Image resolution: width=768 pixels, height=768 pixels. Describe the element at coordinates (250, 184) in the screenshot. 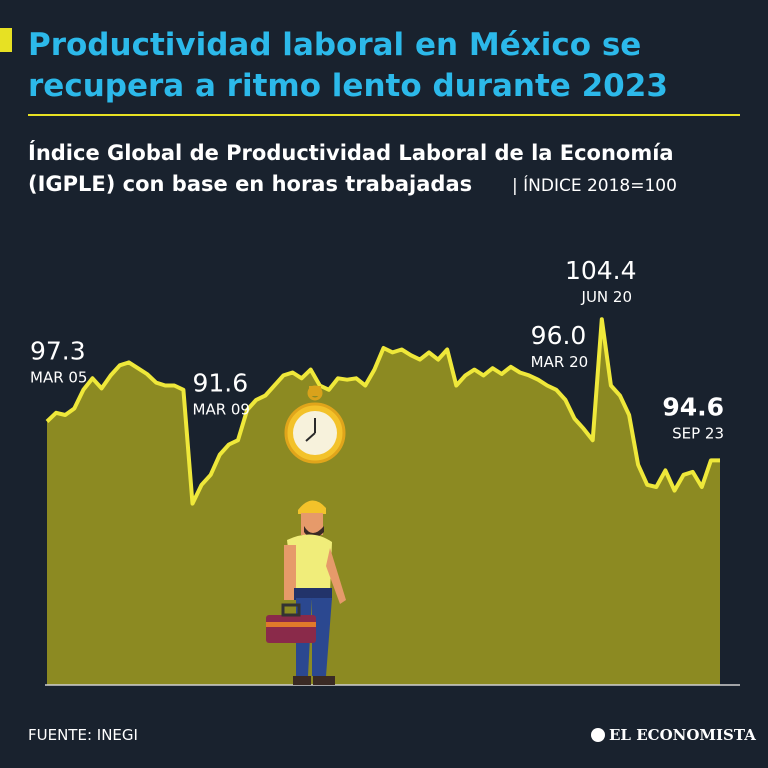

I see `subtitle: (IGPLE) con base en horas trabajadas` at that location.